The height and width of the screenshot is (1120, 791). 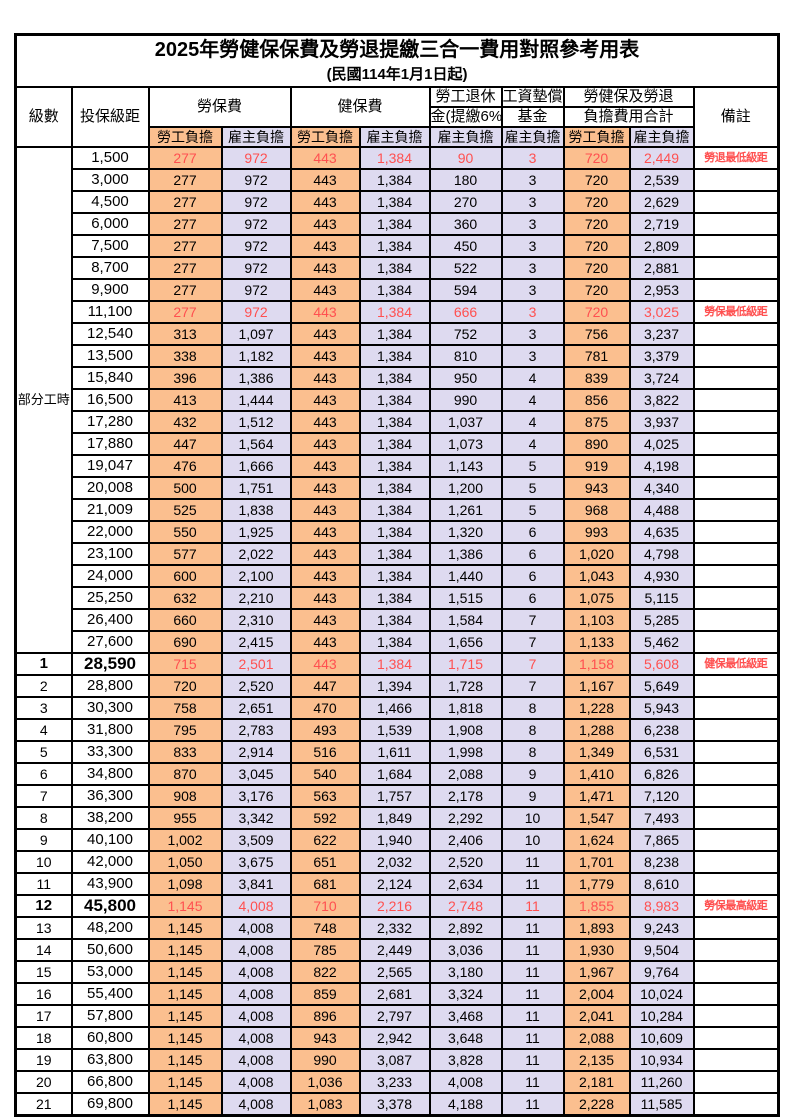 What do you see at coordinates (185, 202) in the screenshot?
I see `fee-cell: 277` at bounding box center [185, 202].